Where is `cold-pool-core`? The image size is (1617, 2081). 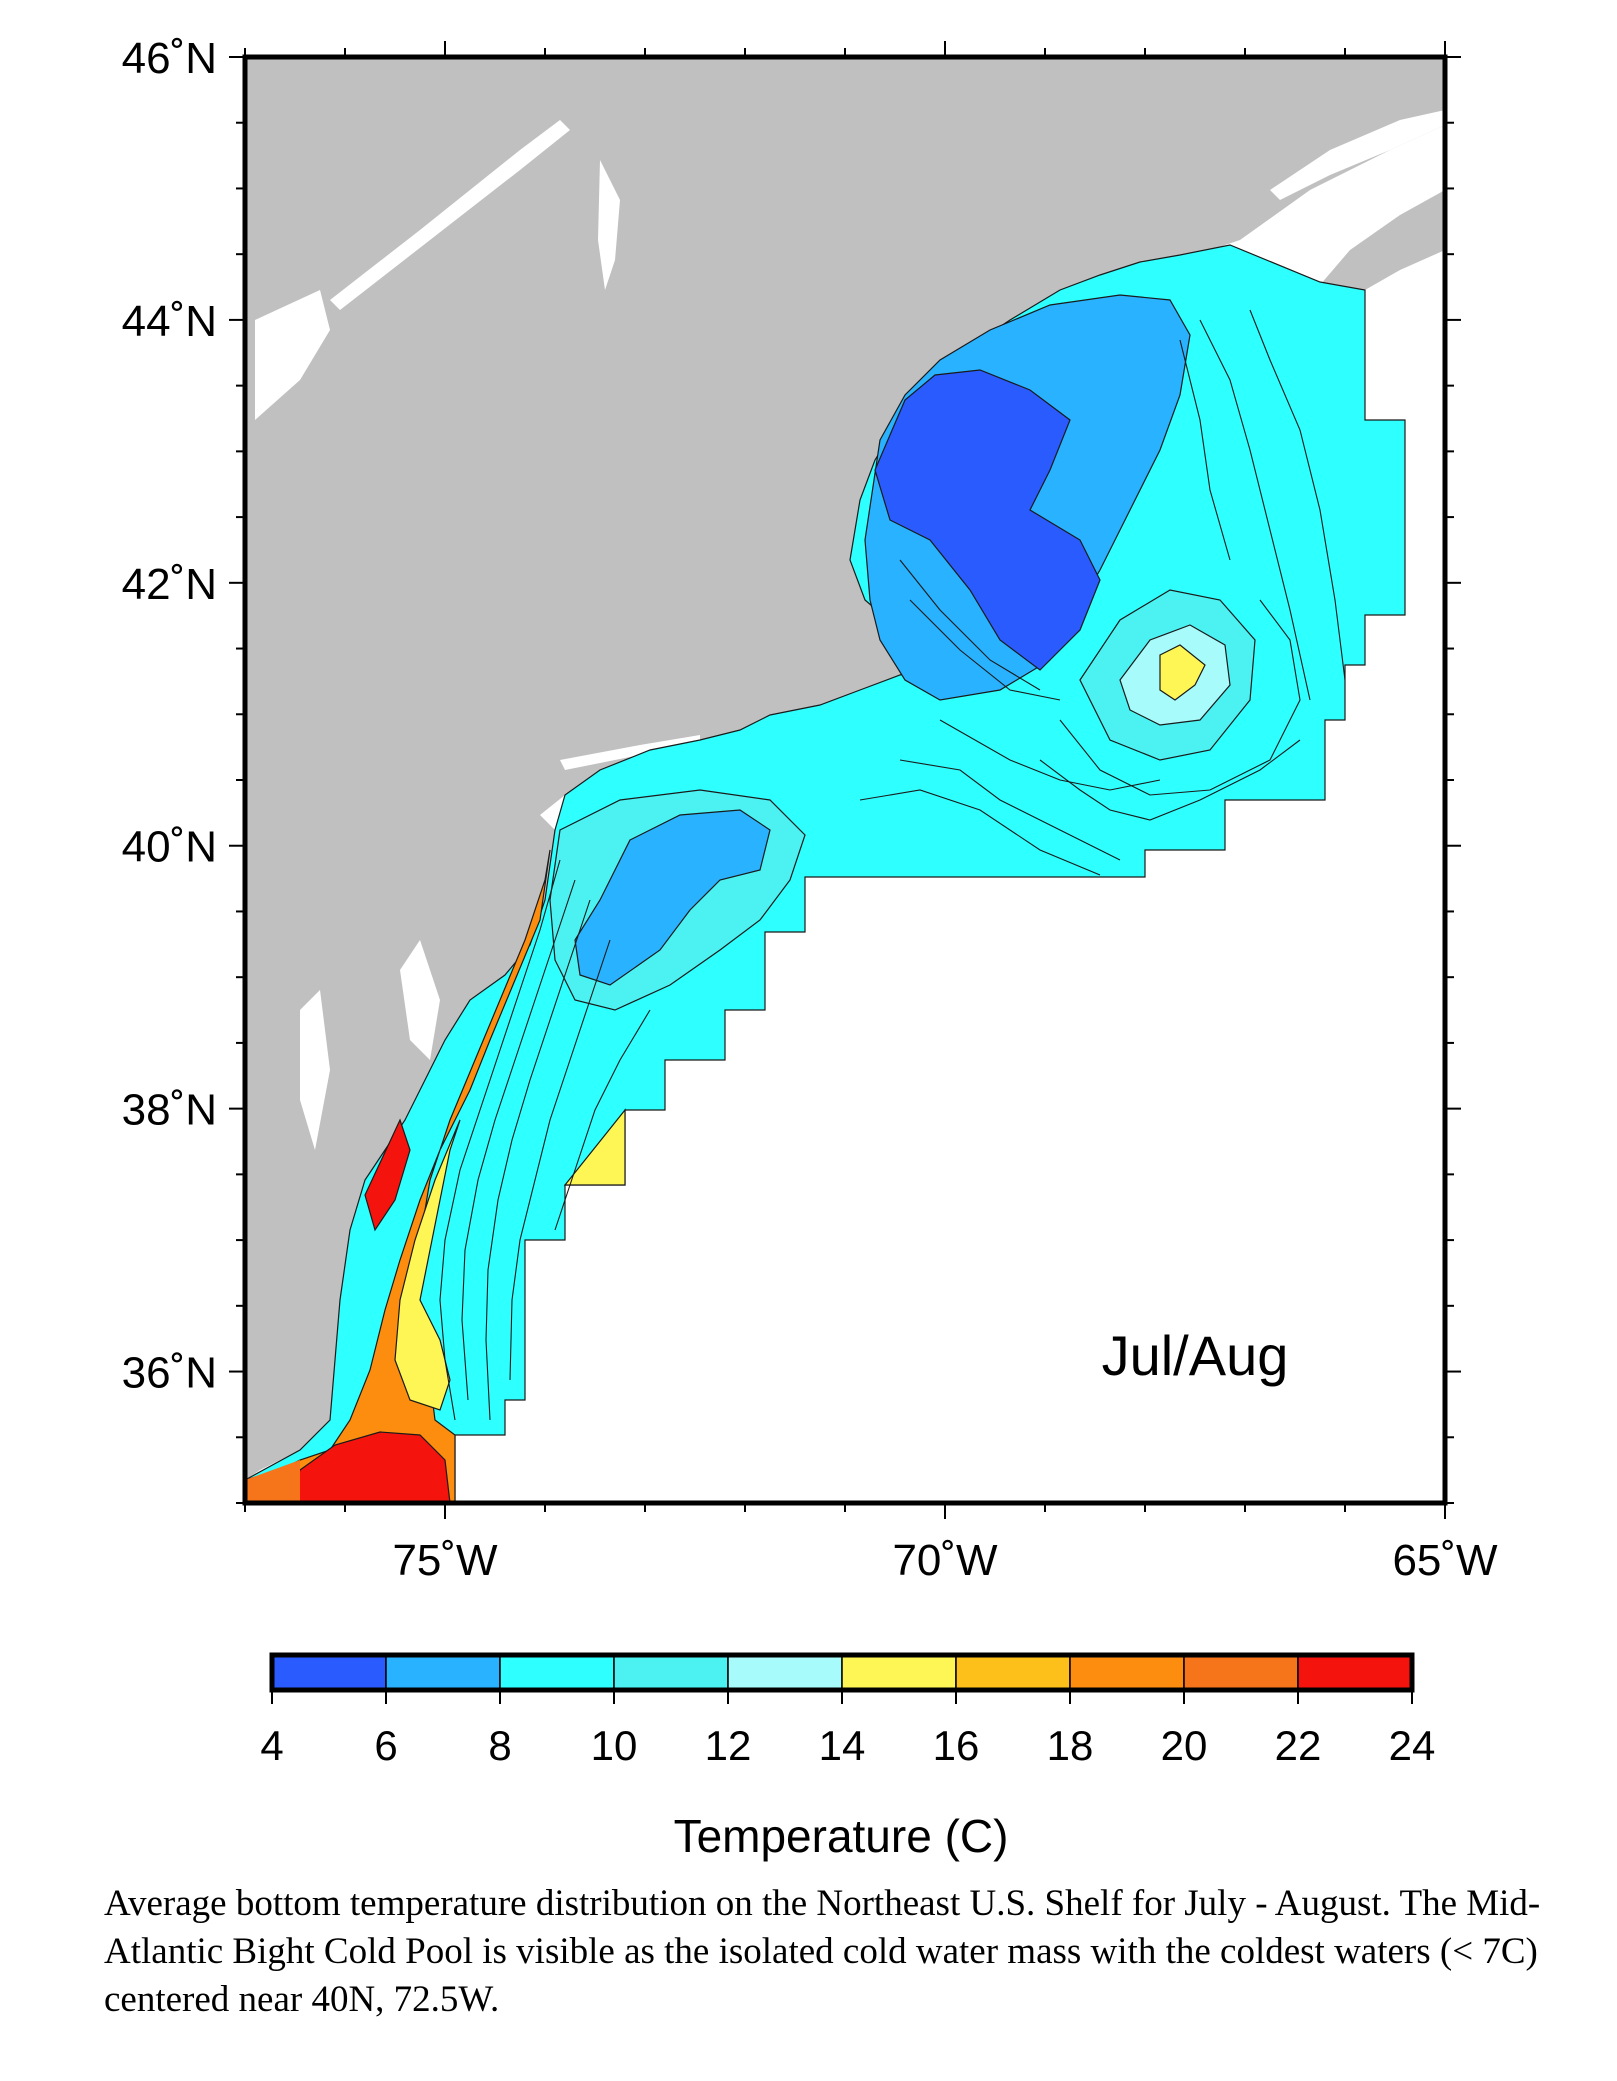 cold-pool-core is located at coordinates (672, 897).